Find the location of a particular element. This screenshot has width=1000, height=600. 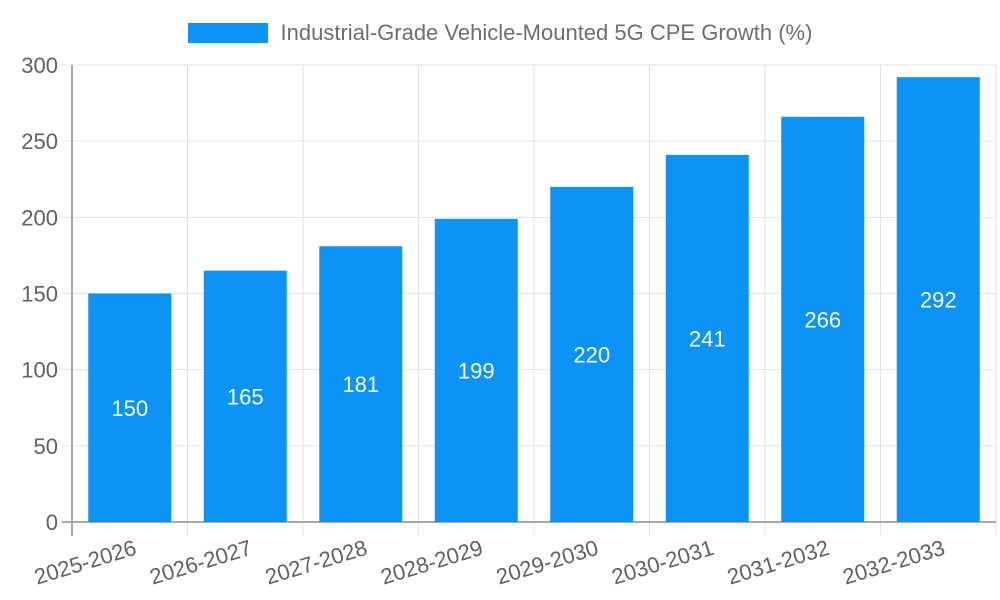

x-tick-label: 2031-2032 is located at coordinates (778, 562).